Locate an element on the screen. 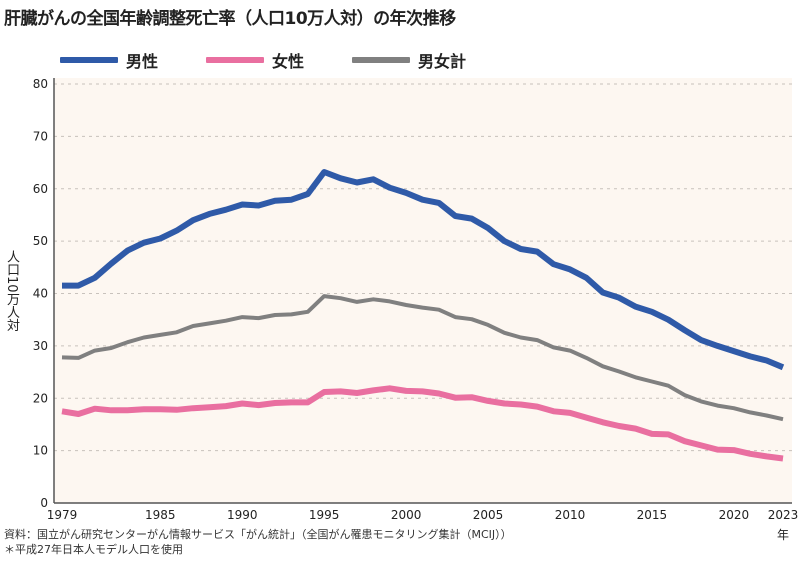 The image size is (800, 565). legend-item-female: 女性 is located at coordinates (255, 60).